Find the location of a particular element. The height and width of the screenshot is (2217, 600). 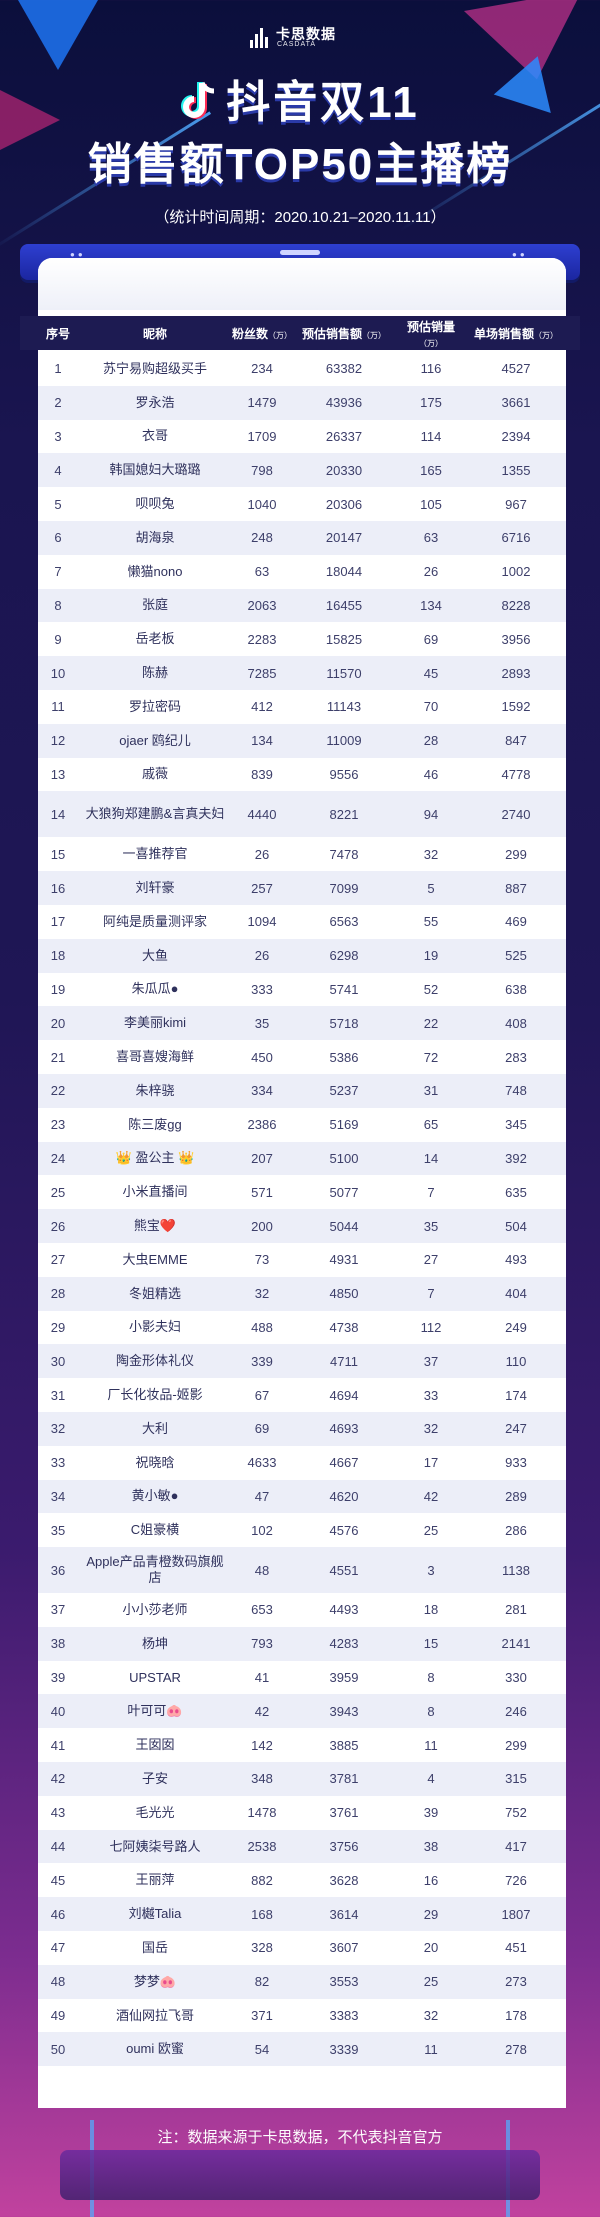

nickname-cell: 王囡囡 is located at coordinates (155, 1745).